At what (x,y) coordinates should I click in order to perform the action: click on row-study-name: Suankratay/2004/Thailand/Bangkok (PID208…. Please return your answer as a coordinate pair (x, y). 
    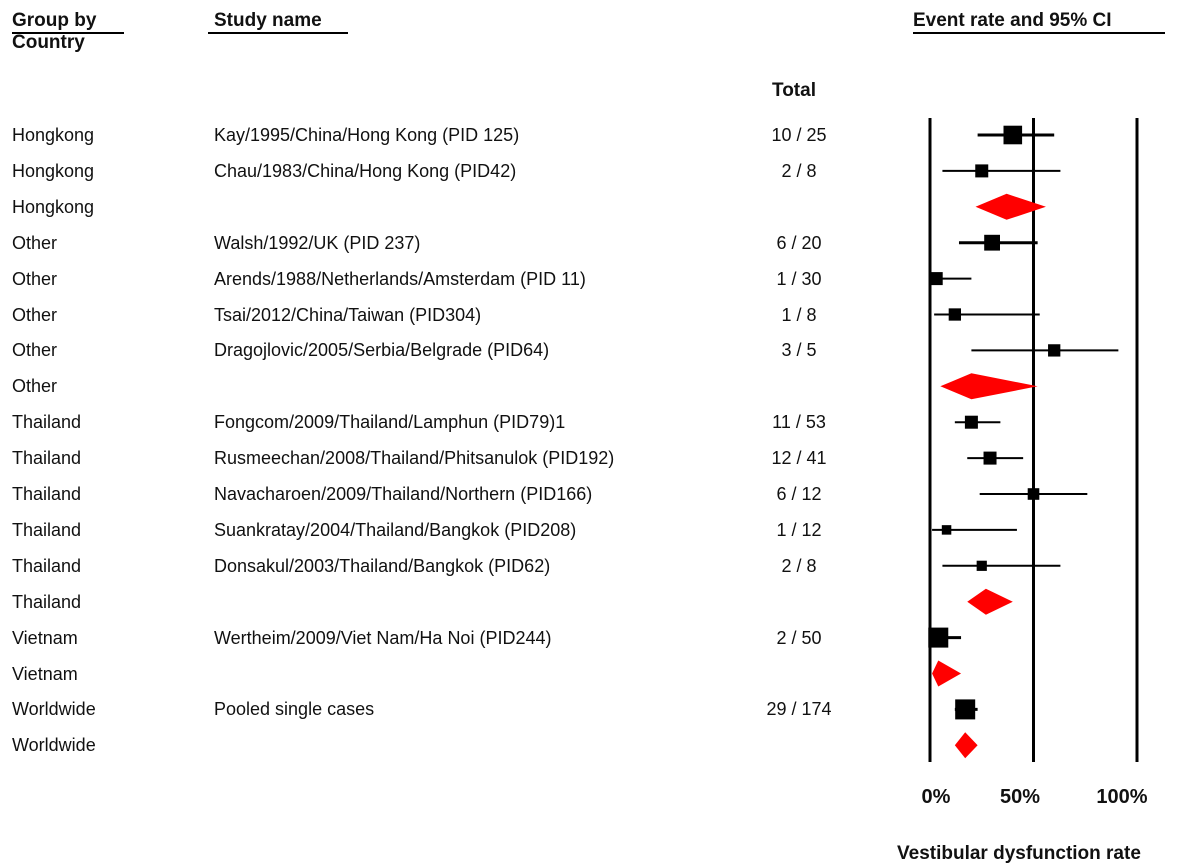
    Looking at the image, I should click on (395, 529).